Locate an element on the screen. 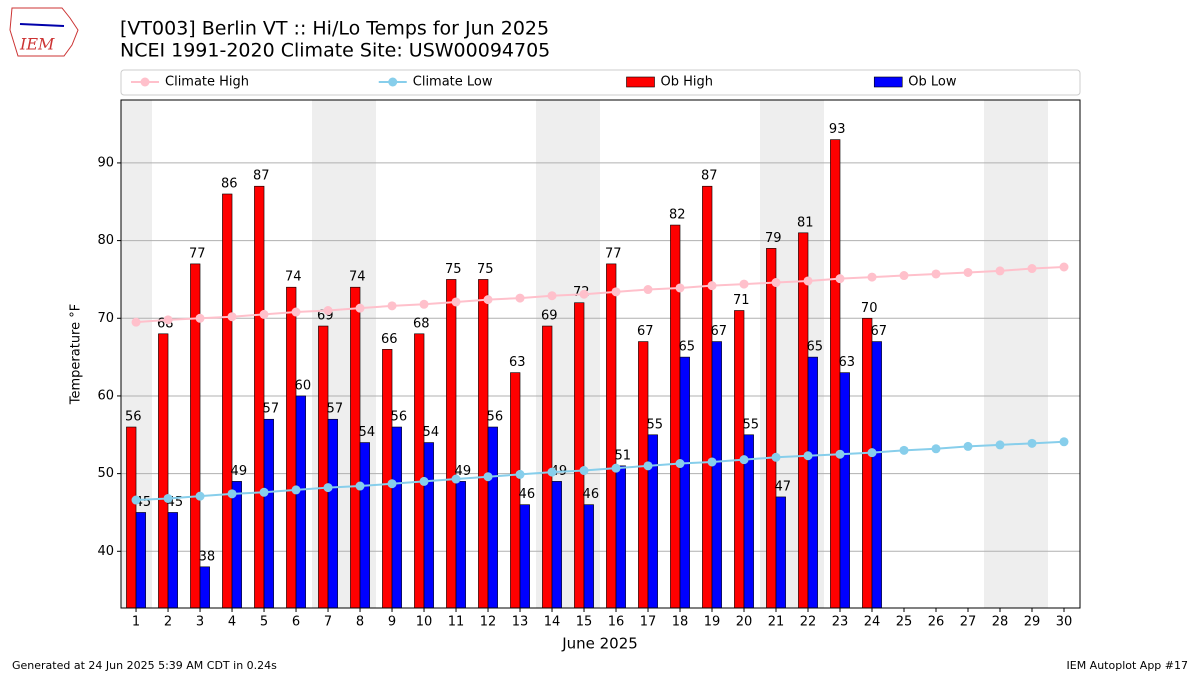 This screenshot has width=1200, height=675. data-label: 75 is located at coordinates (485, 269).